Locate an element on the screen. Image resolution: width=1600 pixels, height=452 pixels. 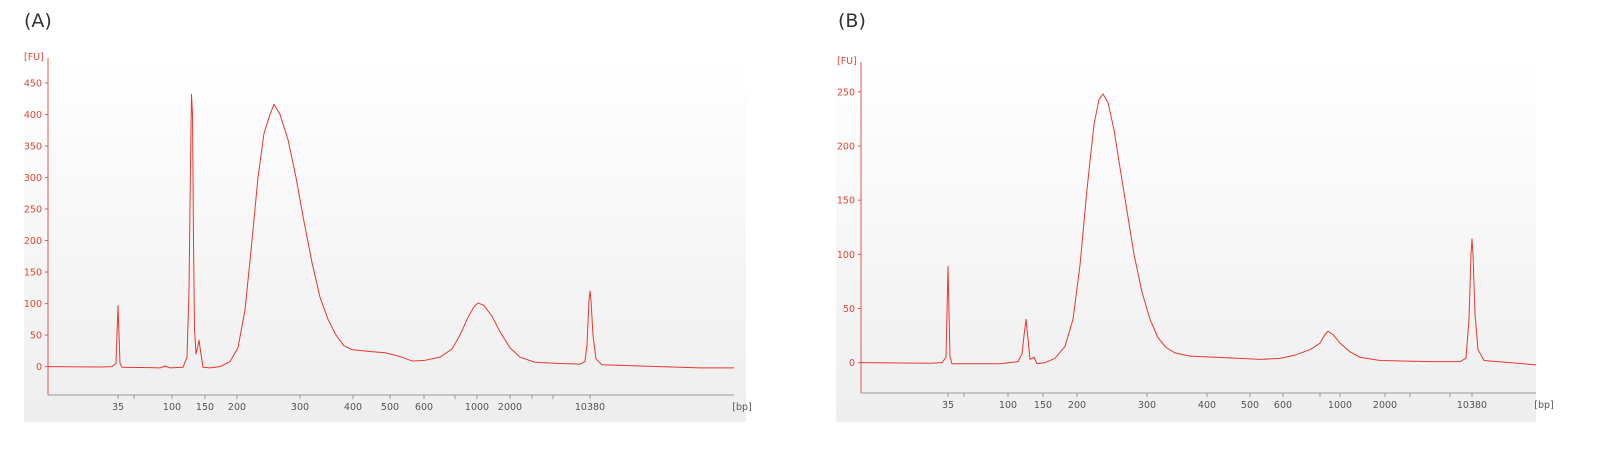
y-tick-label: 300 is located at coordinates (33, 178).